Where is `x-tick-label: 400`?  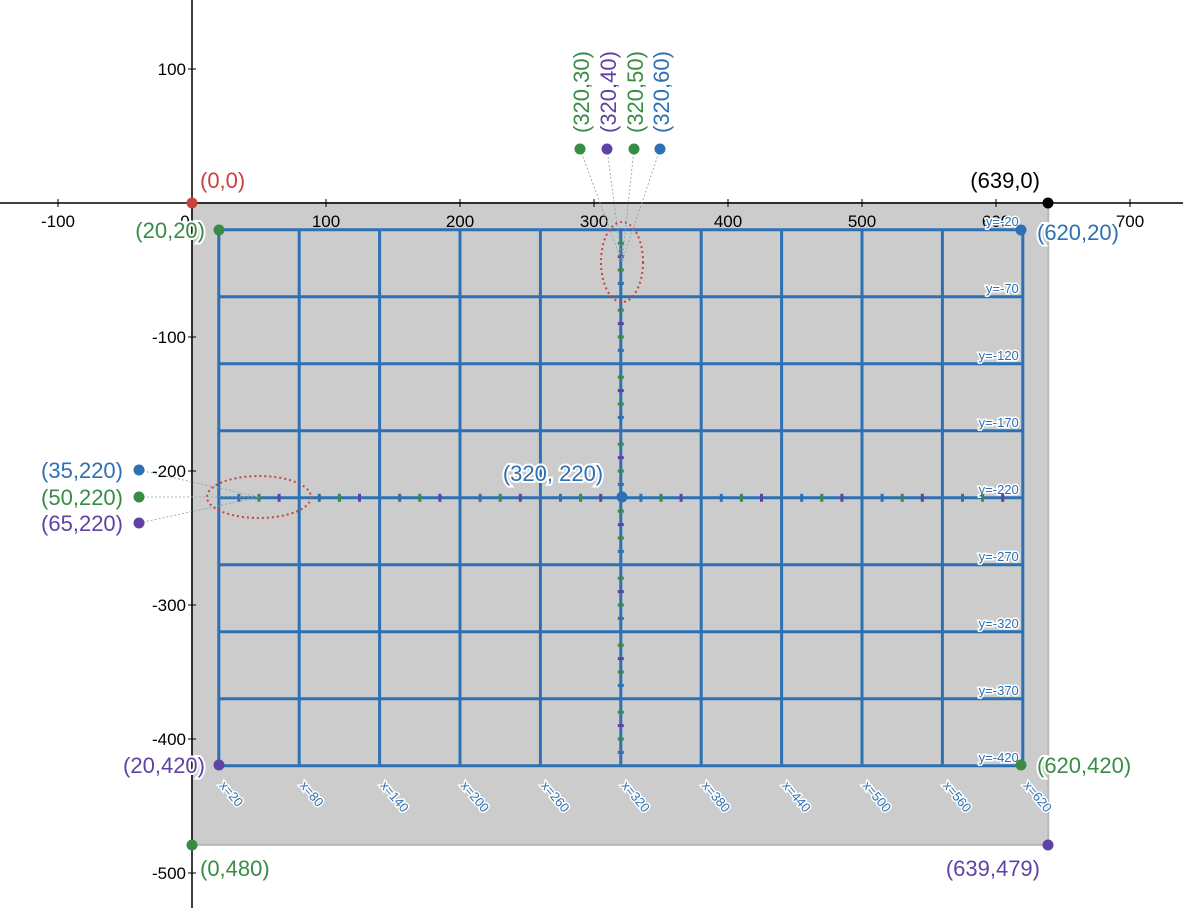
x-tick-label: 400 is located at coordinates (728, 221).